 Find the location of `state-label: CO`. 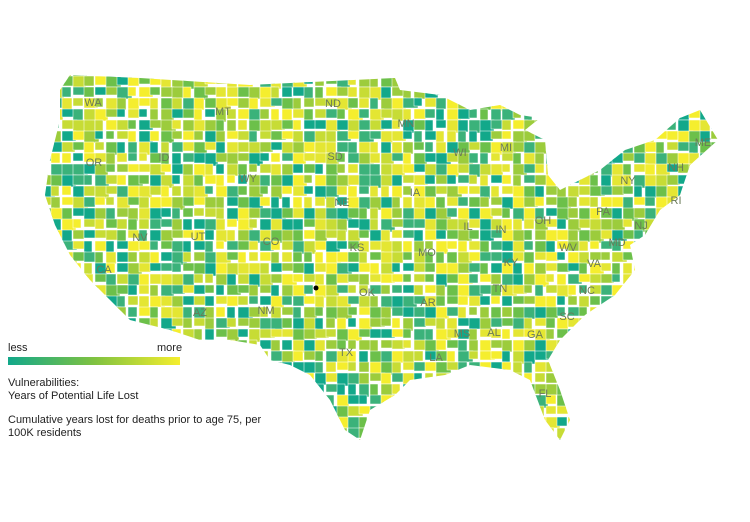

state-label: CO is located at coordinates (271, 242).